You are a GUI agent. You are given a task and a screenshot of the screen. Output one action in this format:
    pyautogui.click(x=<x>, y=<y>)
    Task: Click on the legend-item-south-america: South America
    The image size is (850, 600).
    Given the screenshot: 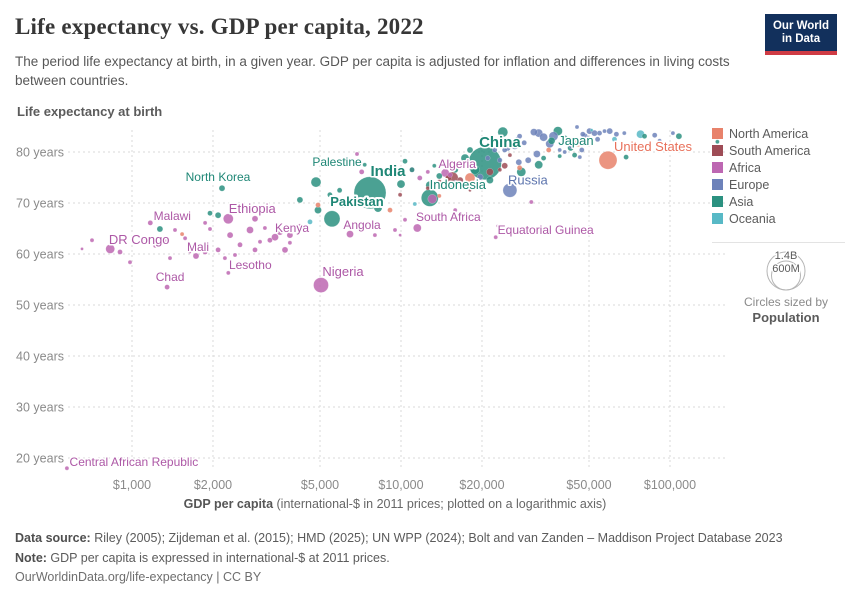 What is the action you would take?
    pyautogui.click(x=761, y=150)
    